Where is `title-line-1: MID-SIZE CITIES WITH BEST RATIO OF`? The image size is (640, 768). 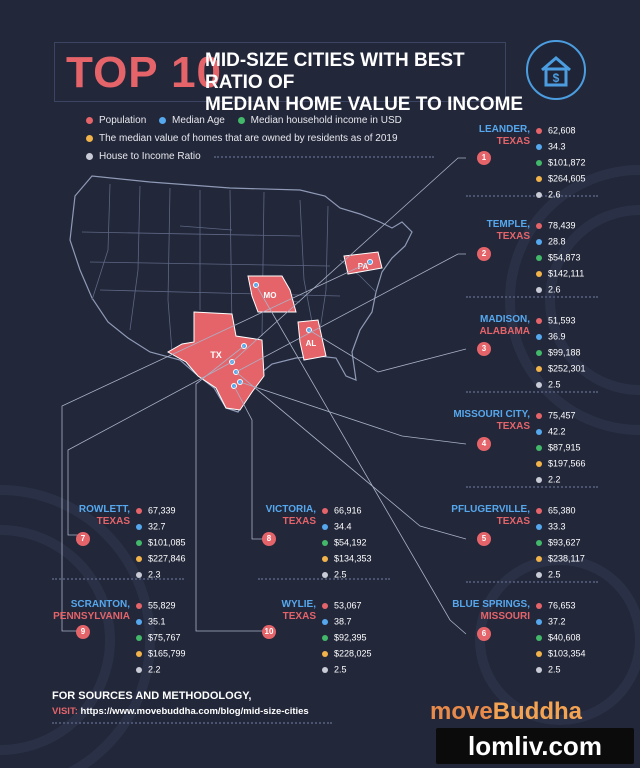
title-line-1: MID-SIZE CITIES WITH BEST RATIO OF is located at coordinates (335, 71).